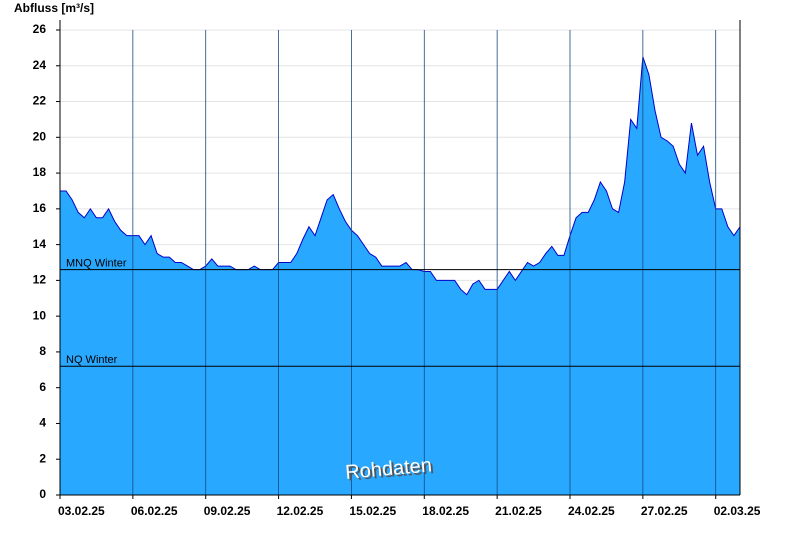 This screenshot has width=800, height=550. What do you see at coordinates (40, 29) in the screenshot?
I see `y-tick-label: 26` at bounding box center [40, 29].